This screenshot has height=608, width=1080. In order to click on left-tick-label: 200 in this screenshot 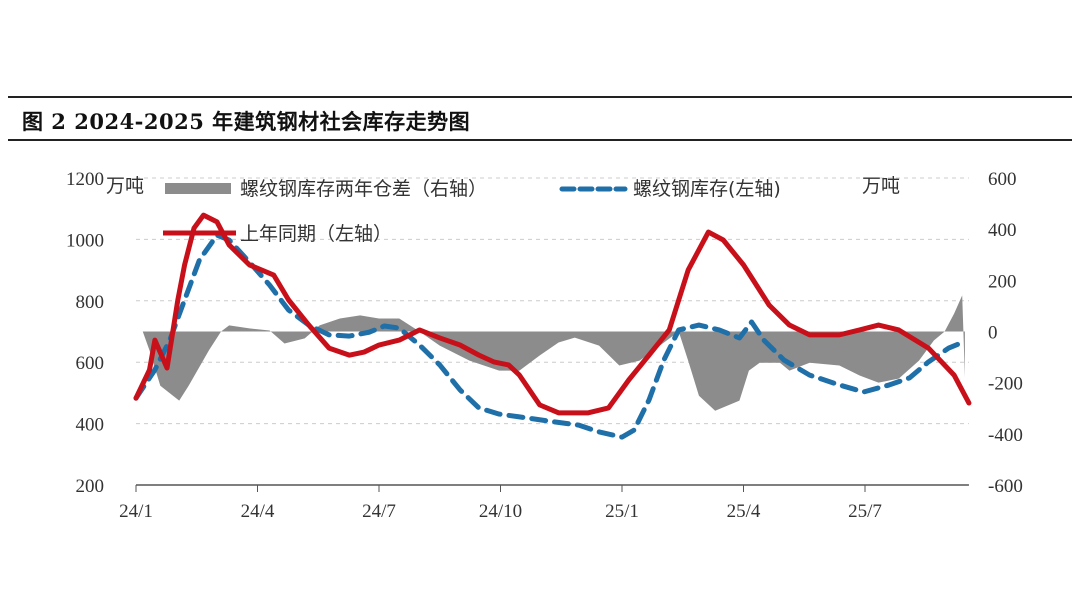, I will do `click(90, 486)`.